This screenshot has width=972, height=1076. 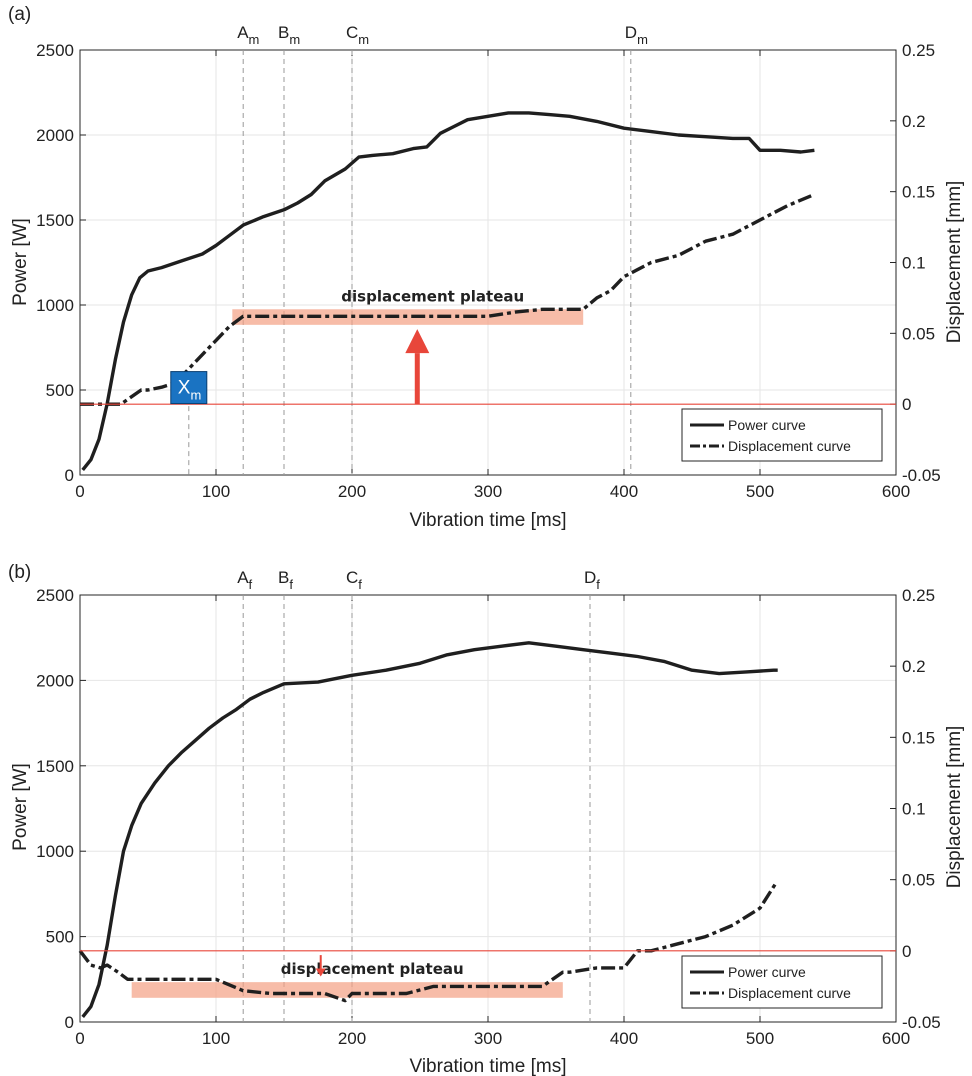 I want to click on panel-b-y-axis-label: Power [W], so click(x=20, y=807).